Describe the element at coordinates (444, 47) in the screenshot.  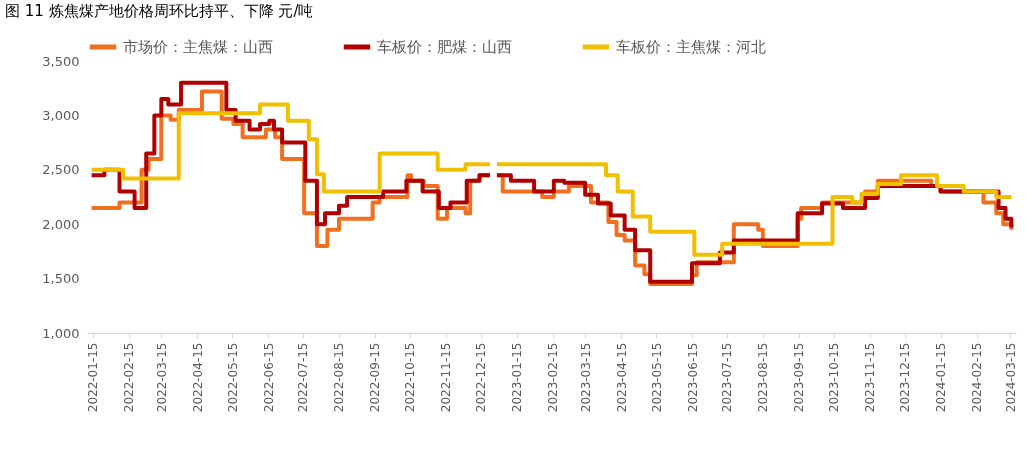
I see `legend-label: 车板价：肥煤：山西` at that location.